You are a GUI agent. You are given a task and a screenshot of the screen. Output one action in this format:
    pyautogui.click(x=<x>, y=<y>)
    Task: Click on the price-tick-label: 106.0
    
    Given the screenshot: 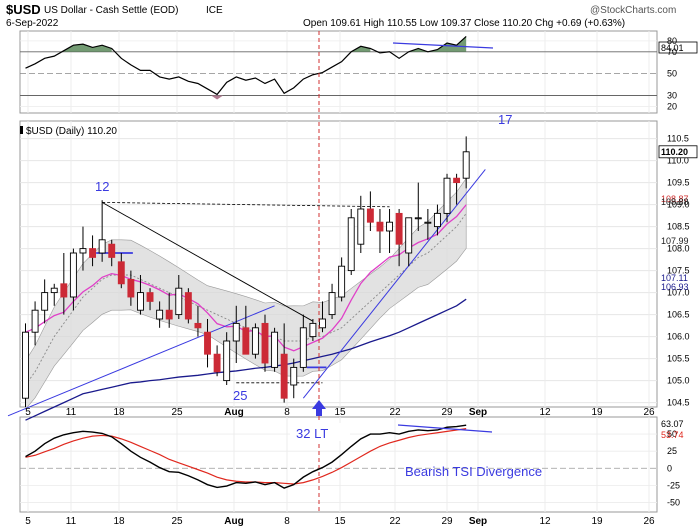 What is the action you would take?
    pyautogui.click(x=678, y=337)
    